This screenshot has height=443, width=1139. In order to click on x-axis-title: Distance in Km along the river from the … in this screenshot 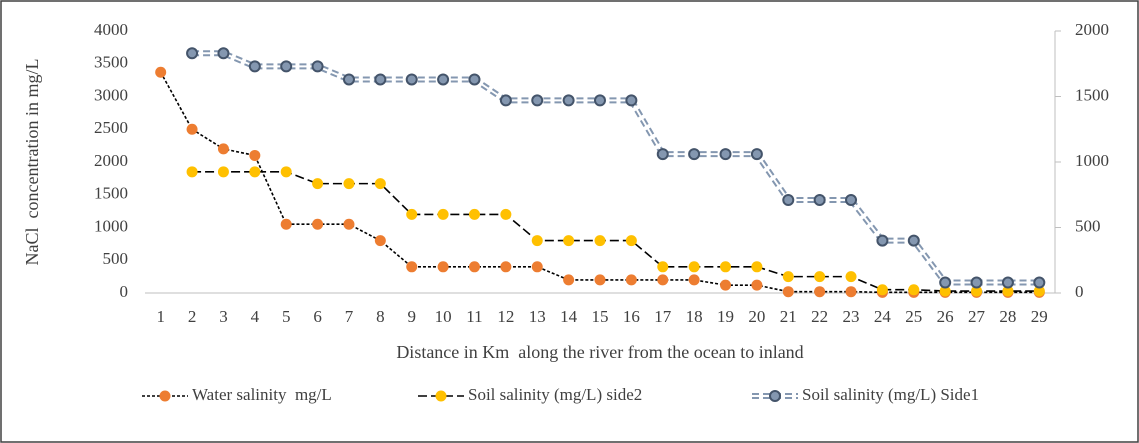, I will do `click(599, 352)`.